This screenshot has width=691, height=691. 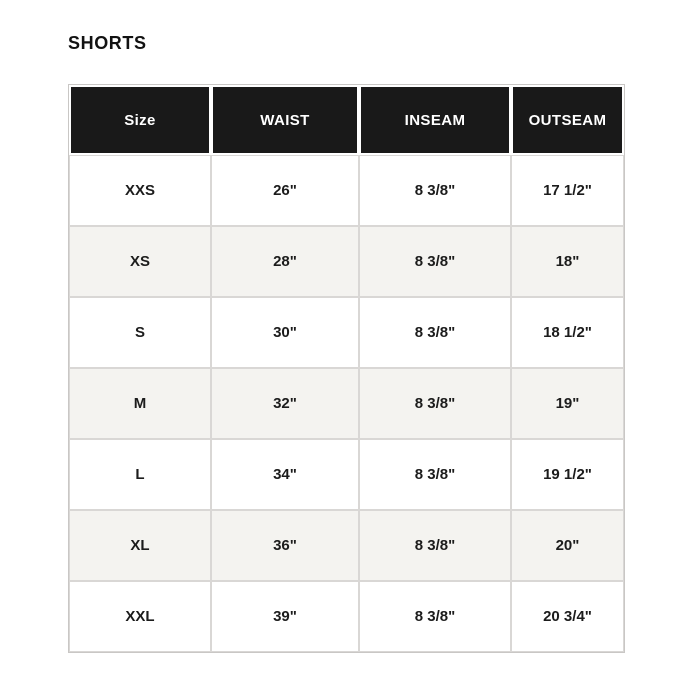 I want to click on cell-waist: 39", so click(x=285, y=616).